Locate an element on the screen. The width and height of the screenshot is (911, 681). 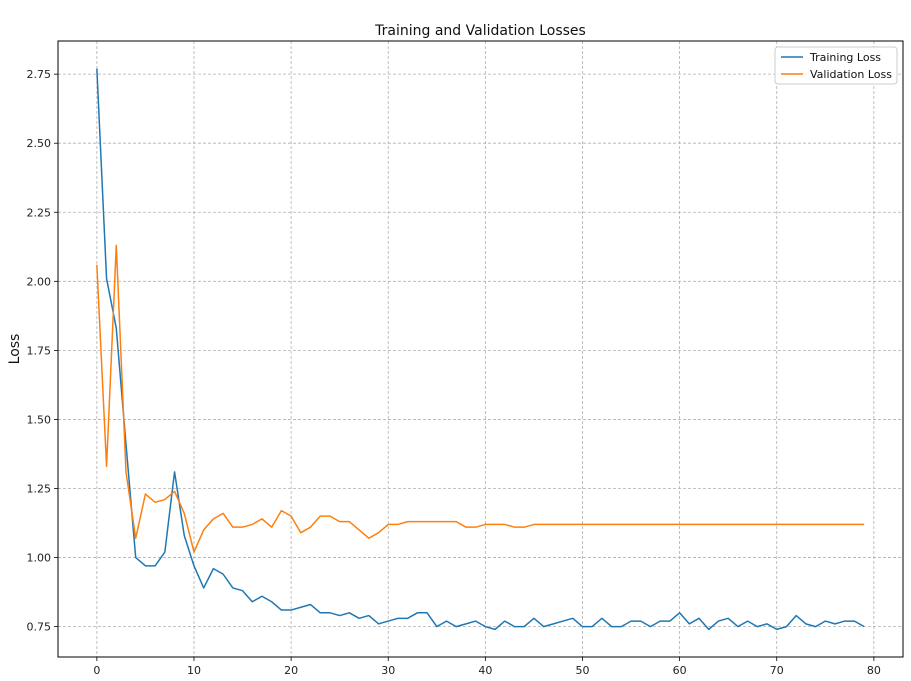
legend-label-validation-loss: Validation Loss is located at coordinates (851, 74).